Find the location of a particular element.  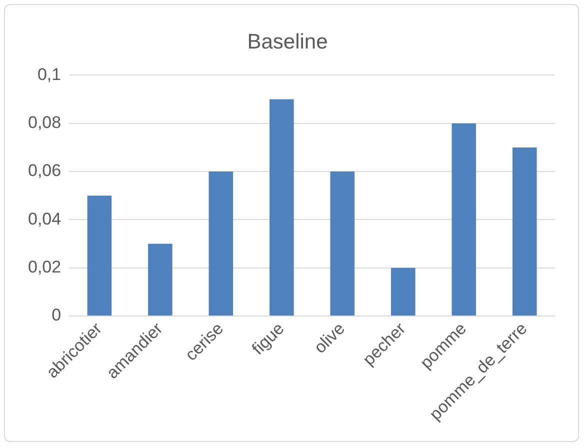

x-tick-label: olive is located at coordinates (329, 338).